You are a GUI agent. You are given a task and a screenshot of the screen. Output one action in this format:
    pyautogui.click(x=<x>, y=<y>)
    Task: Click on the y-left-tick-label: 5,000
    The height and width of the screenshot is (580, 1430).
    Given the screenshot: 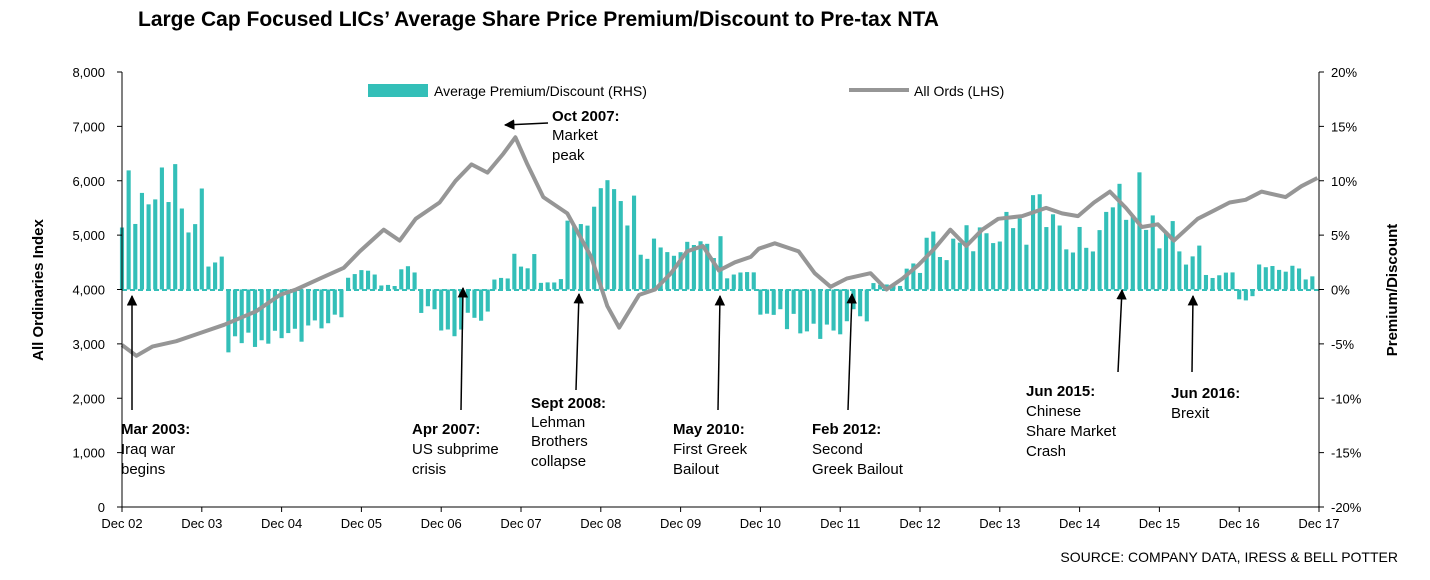 What is the action you would take?
    pyautogui.click(x=88, y=235)
    